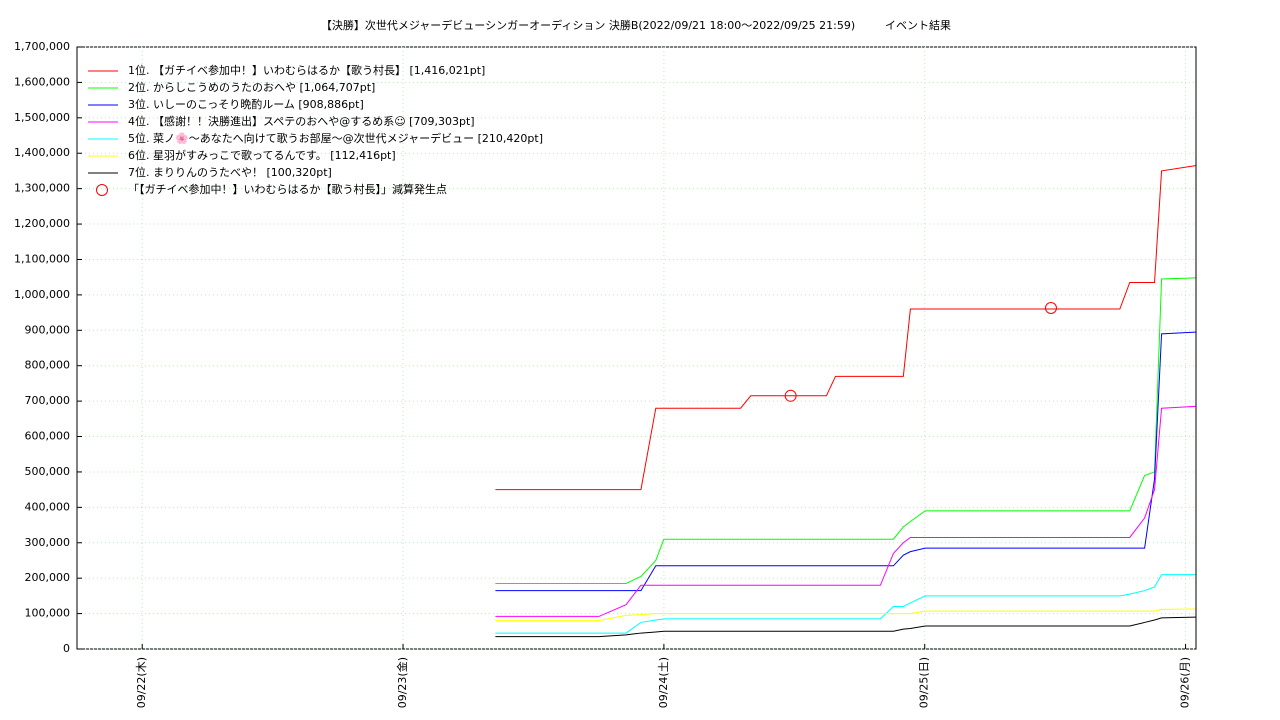  I want to click on y-tick-label: 100,000, so click(48, 613).